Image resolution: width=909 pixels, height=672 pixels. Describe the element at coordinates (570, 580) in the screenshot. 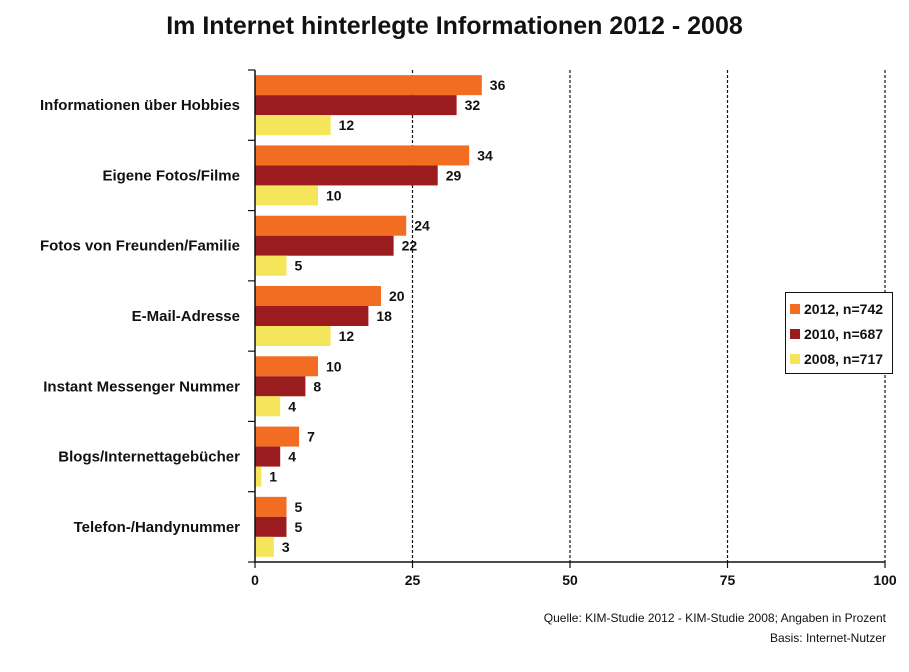

I see `x-tick-label-50: 50` at that location.